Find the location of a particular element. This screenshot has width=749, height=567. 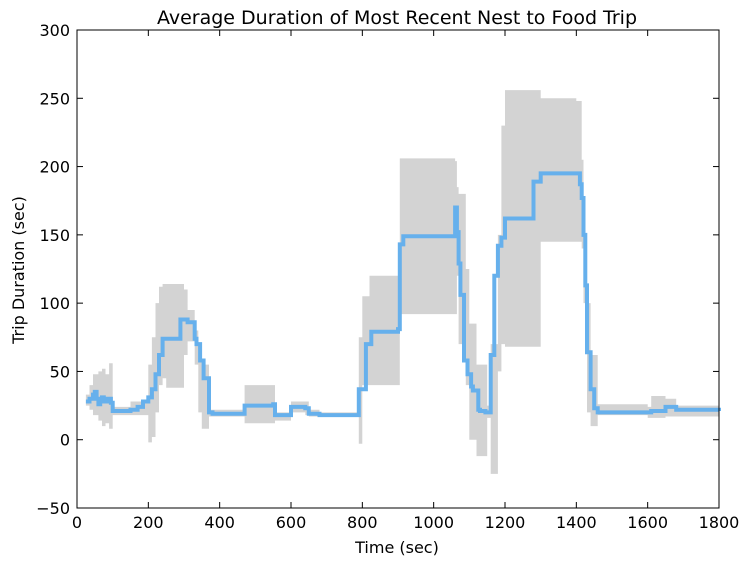

x-tick-label: 400 is located at coordinates (219, 522).